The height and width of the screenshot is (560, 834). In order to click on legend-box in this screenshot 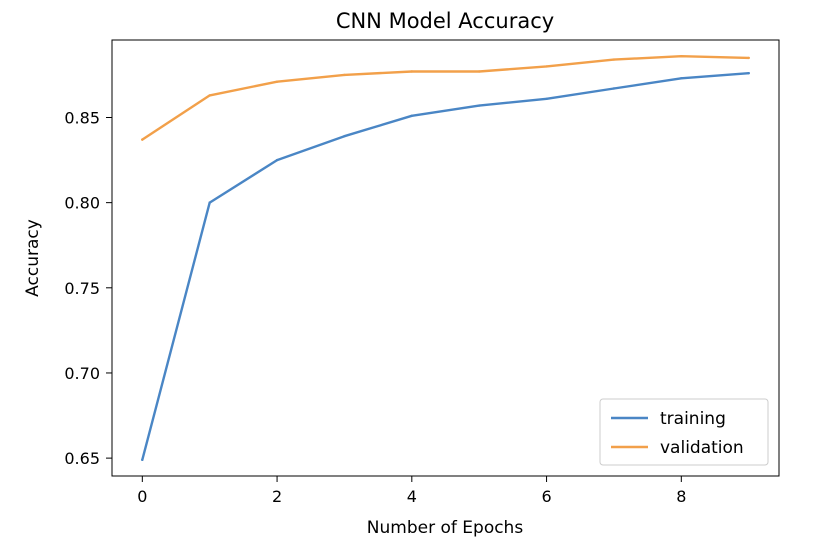, I will do `click(684, 432)`.